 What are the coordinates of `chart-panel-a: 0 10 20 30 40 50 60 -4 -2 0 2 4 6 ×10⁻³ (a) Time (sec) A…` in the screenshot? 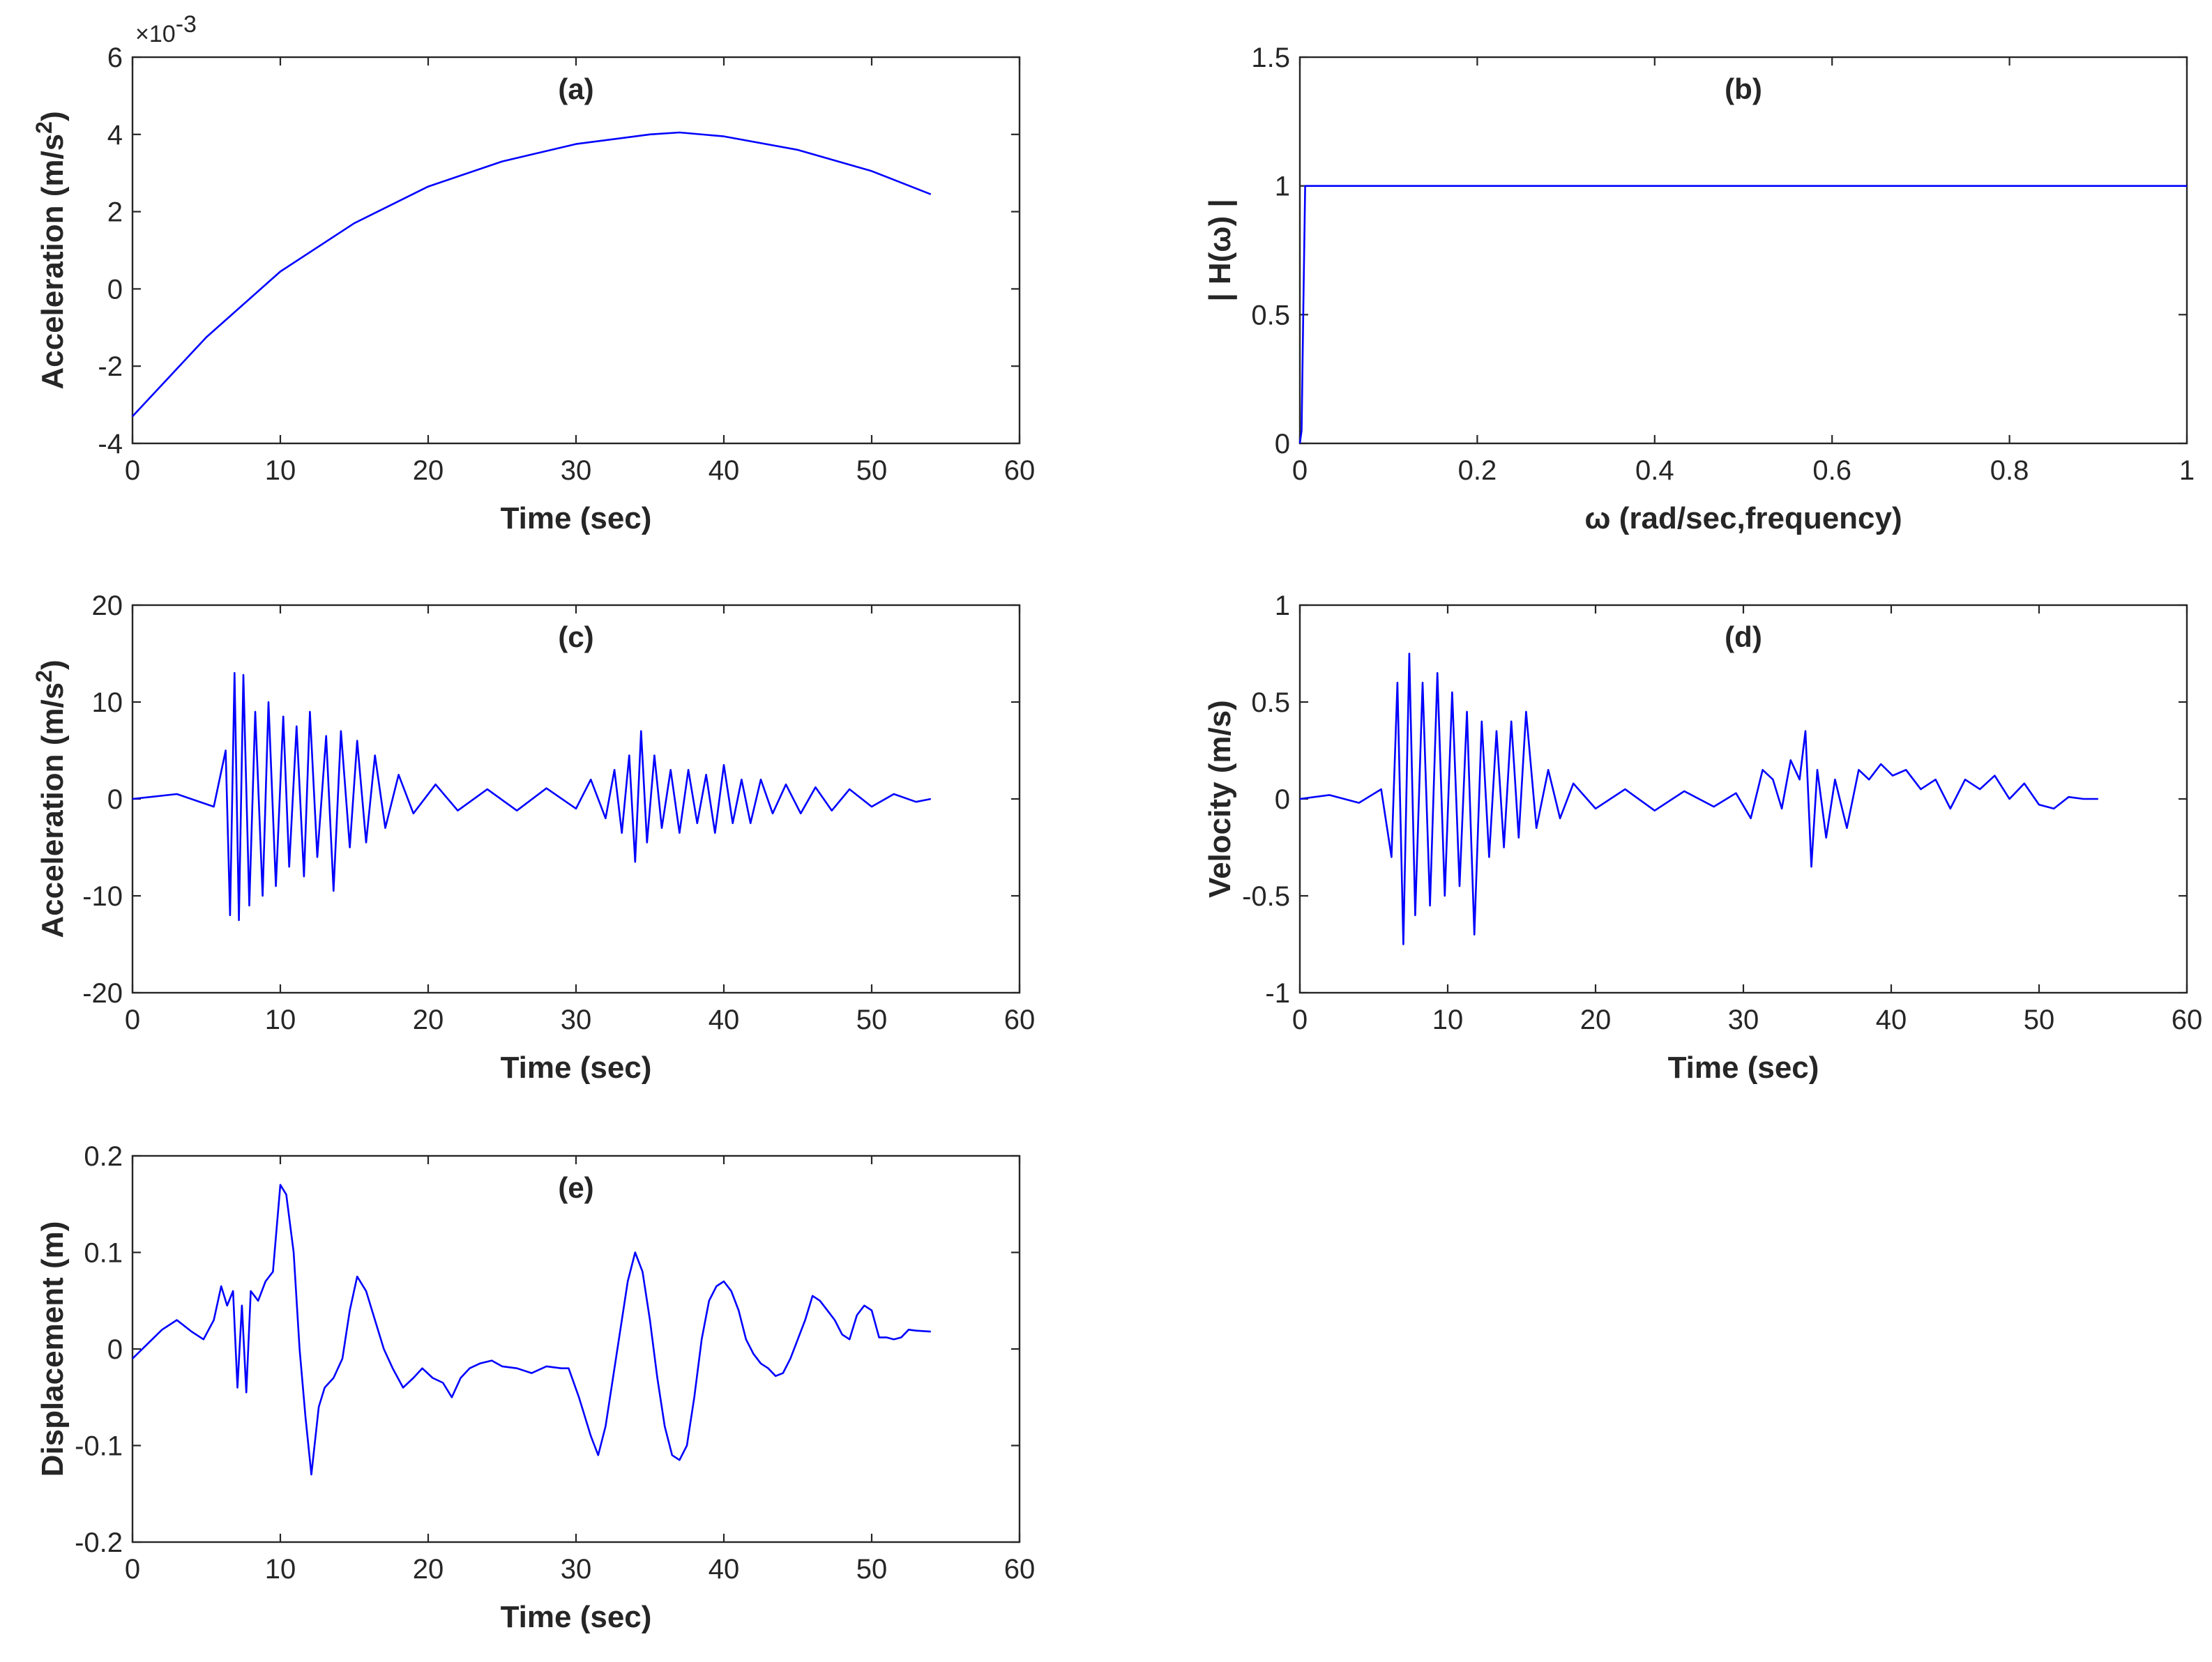 It's located at (533, 273).